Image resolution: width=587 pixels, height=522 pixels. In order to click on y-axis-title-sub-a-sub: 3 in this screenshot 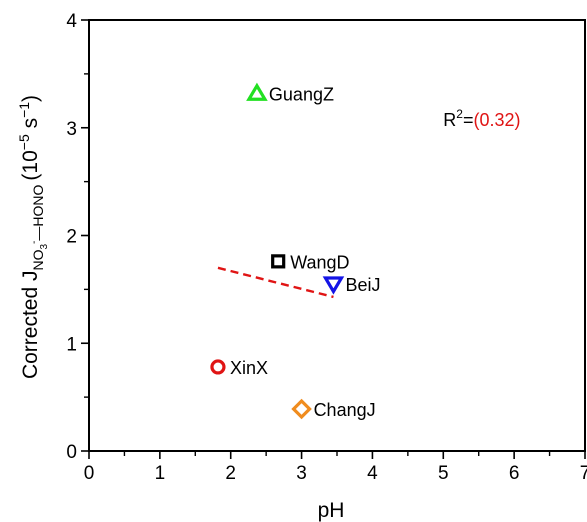, I will do `click(44, 247)`.